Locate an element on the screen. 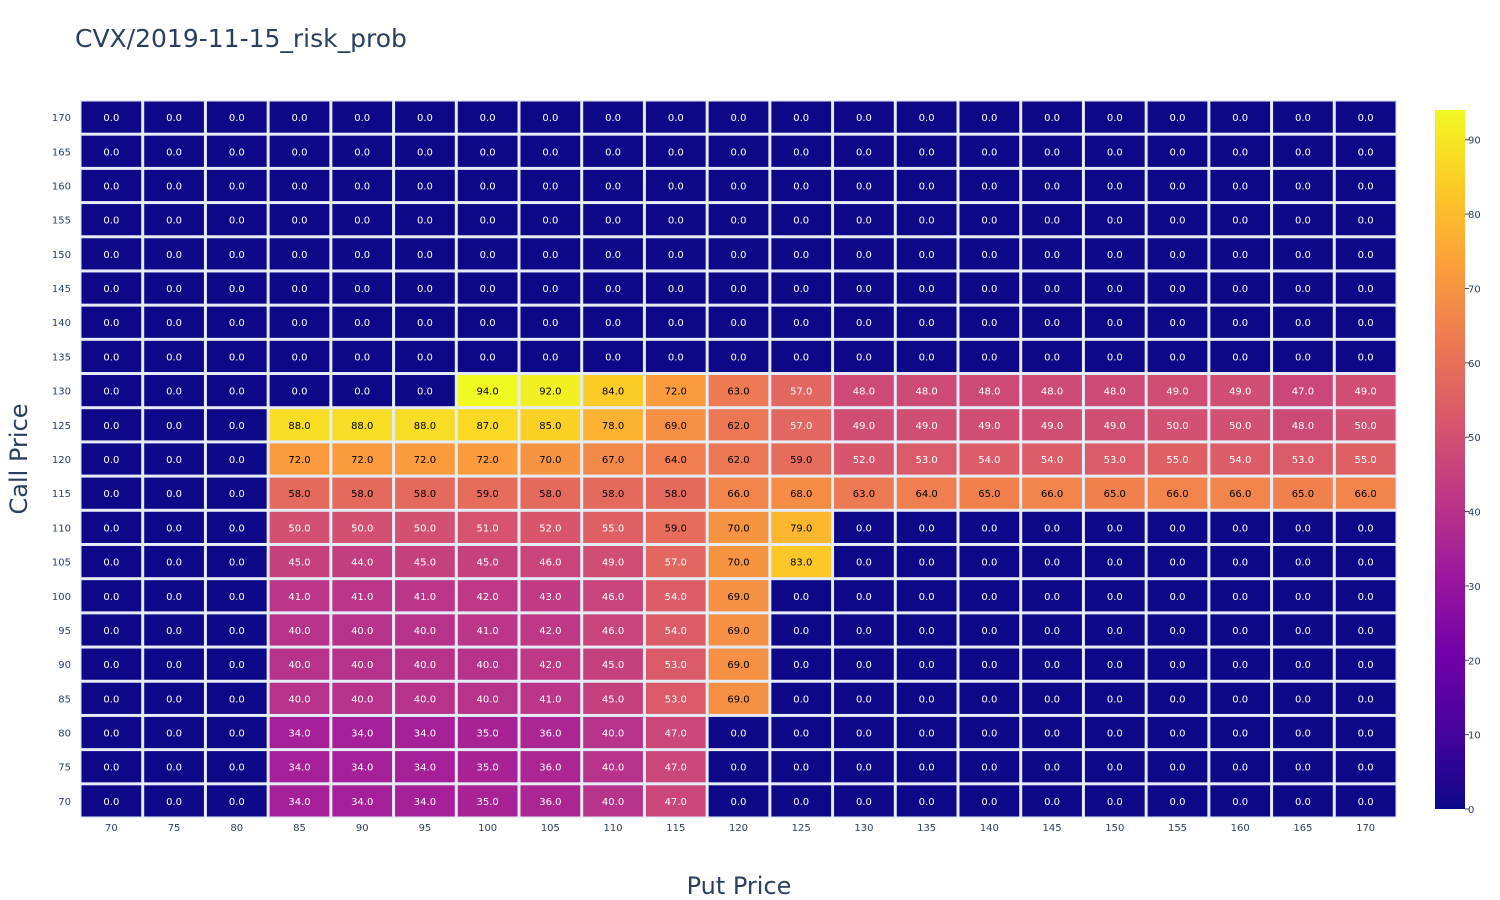 The width and height of the screenshot is (1500, 900). y-tick-label: 150 is located at coordinates (61, 255).